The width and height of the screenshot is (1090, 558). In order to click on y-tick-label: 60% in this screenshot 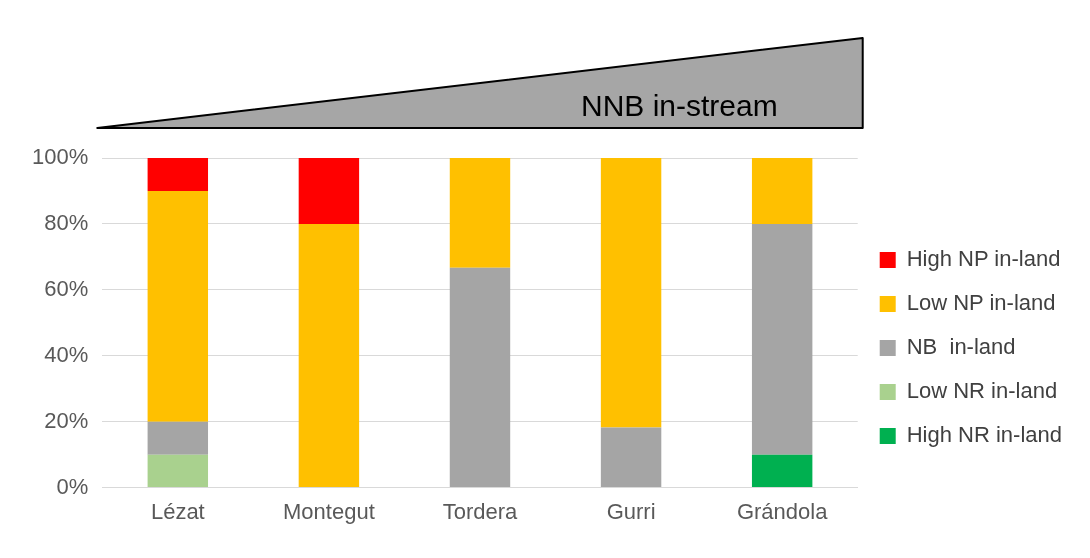, I will do `click(66, 288)`.